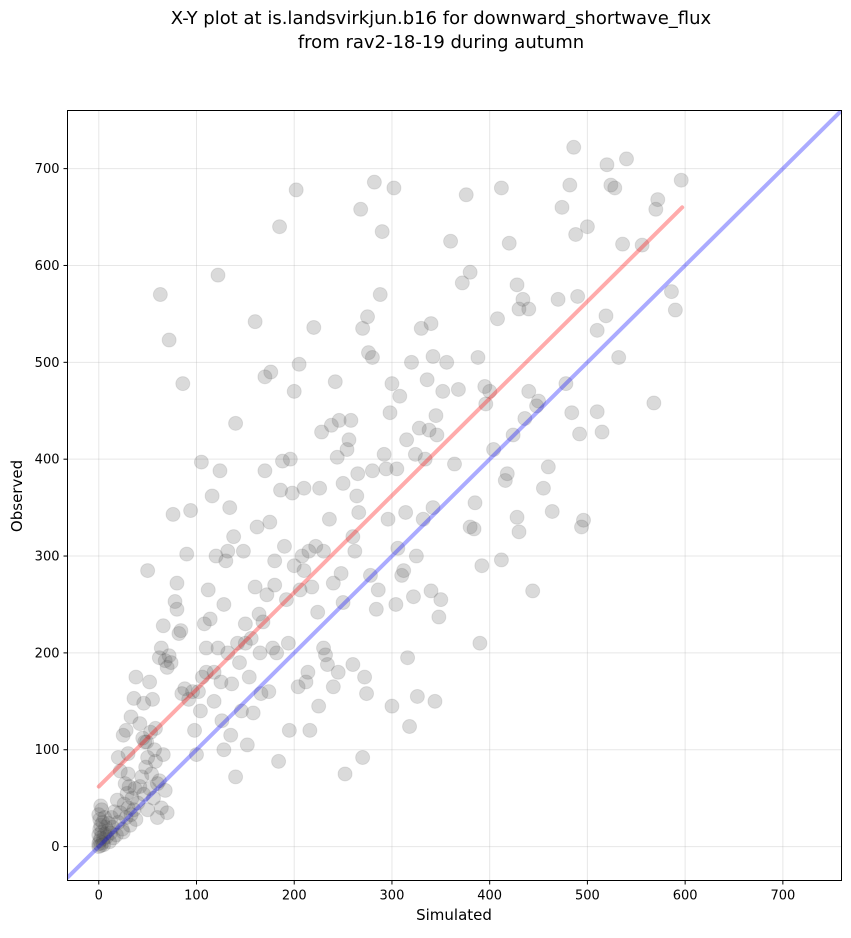  Describe the element at coordinates (17, 496) in the screenshot. I see `y-axis-label: Observed` at that location.